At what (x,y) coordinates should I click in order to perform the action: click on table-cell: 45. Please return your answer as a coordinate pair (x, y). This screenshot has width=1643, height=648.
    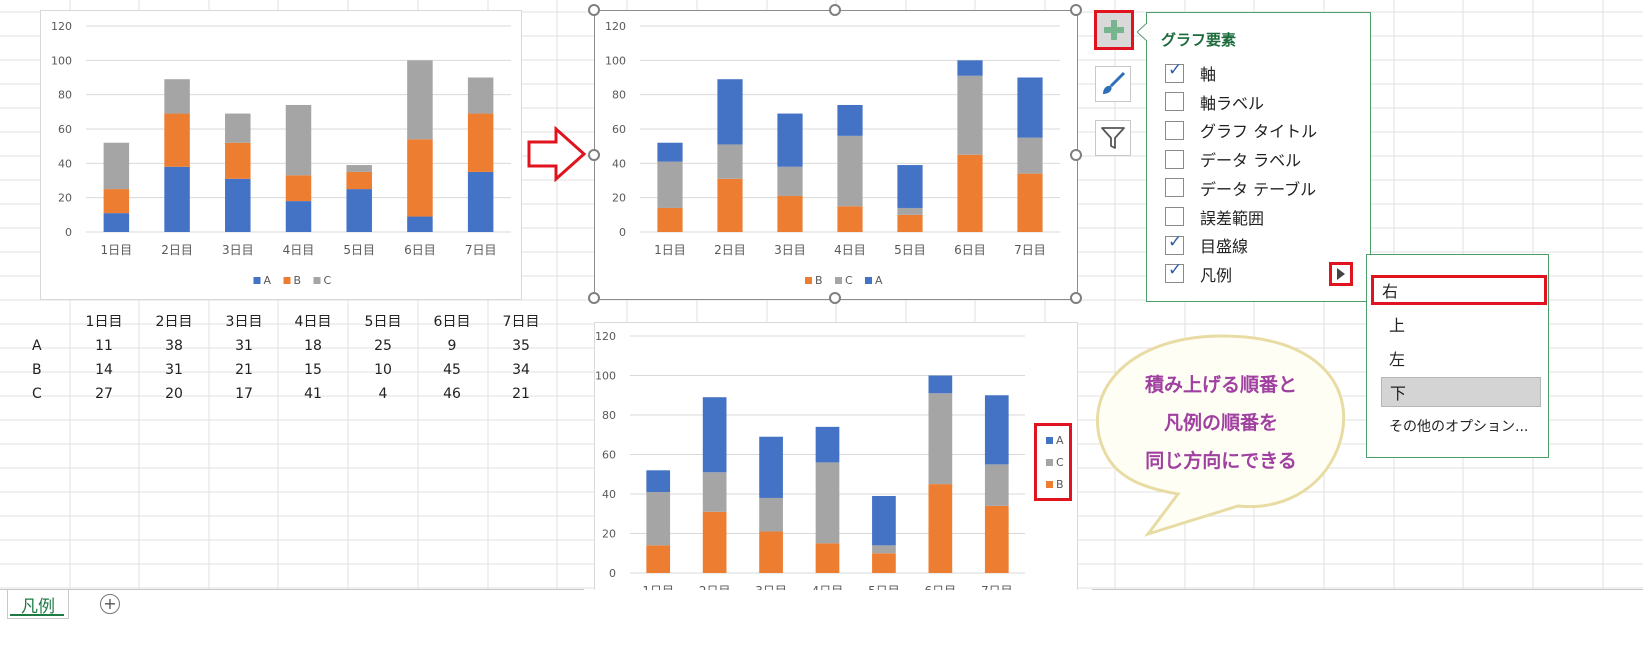
    Looking at the image, I should click on (452, 370).